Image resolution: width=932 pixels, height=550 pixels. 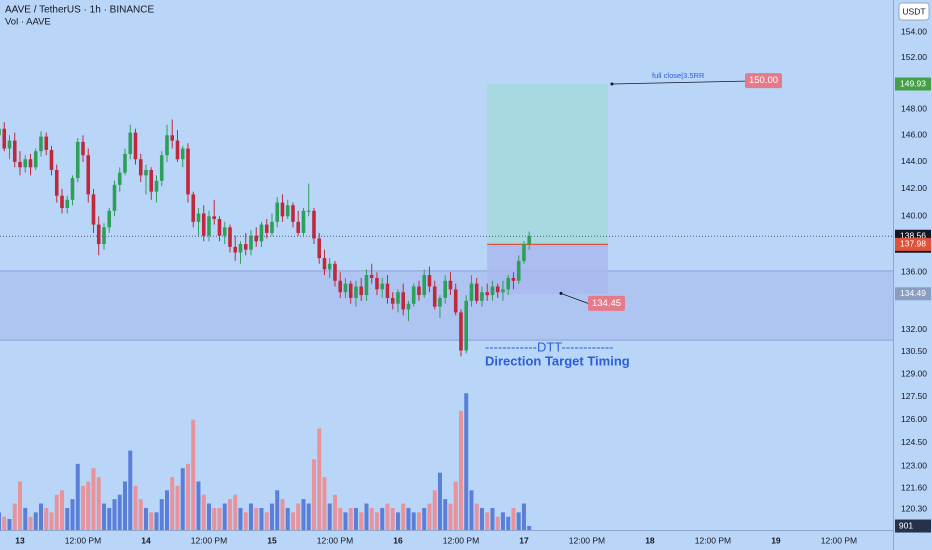 I want to click on note-line, so click(x=574, y=298).